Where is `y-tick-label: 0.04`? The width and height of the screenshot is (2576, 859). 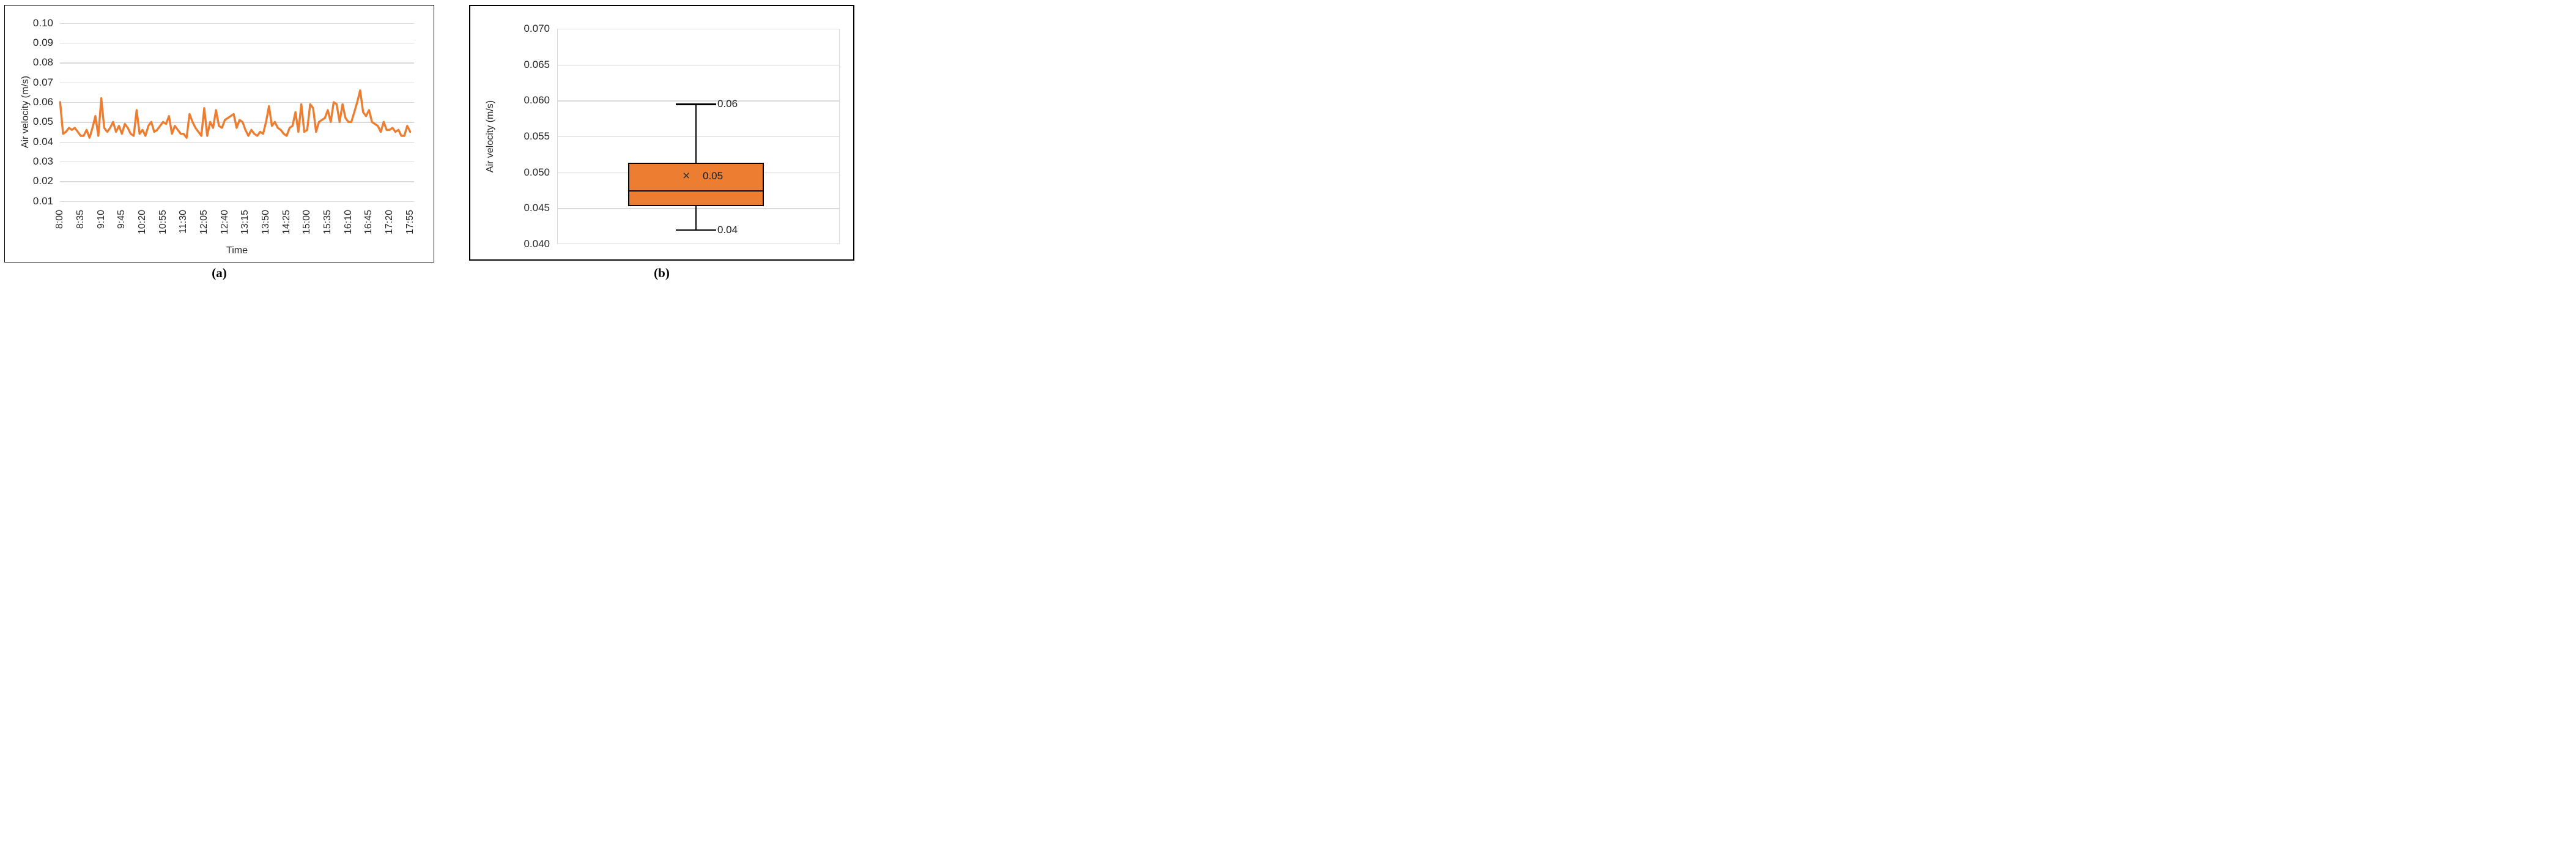
y-tick-label: 0.04 is located at coordinates (42, 141).